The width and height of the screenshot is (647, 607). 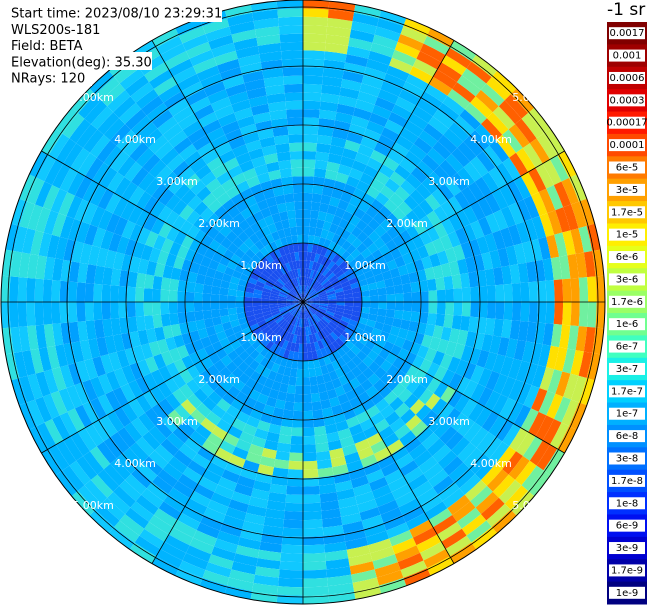 What do you see at coordinates (627, 593) in the screenshot?
I see `colorbar-label: 1e-9` at bounding box center [627, 593].